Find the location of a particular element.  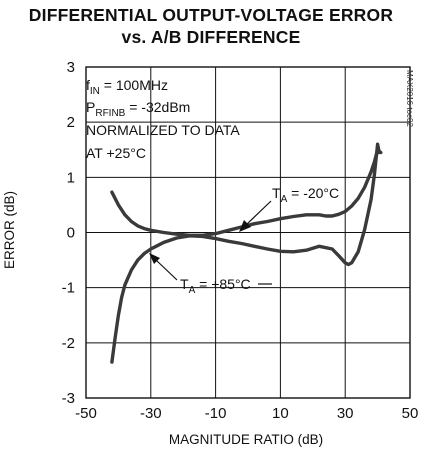

y-tick-label: 2 is located at coordinates (71, 122).